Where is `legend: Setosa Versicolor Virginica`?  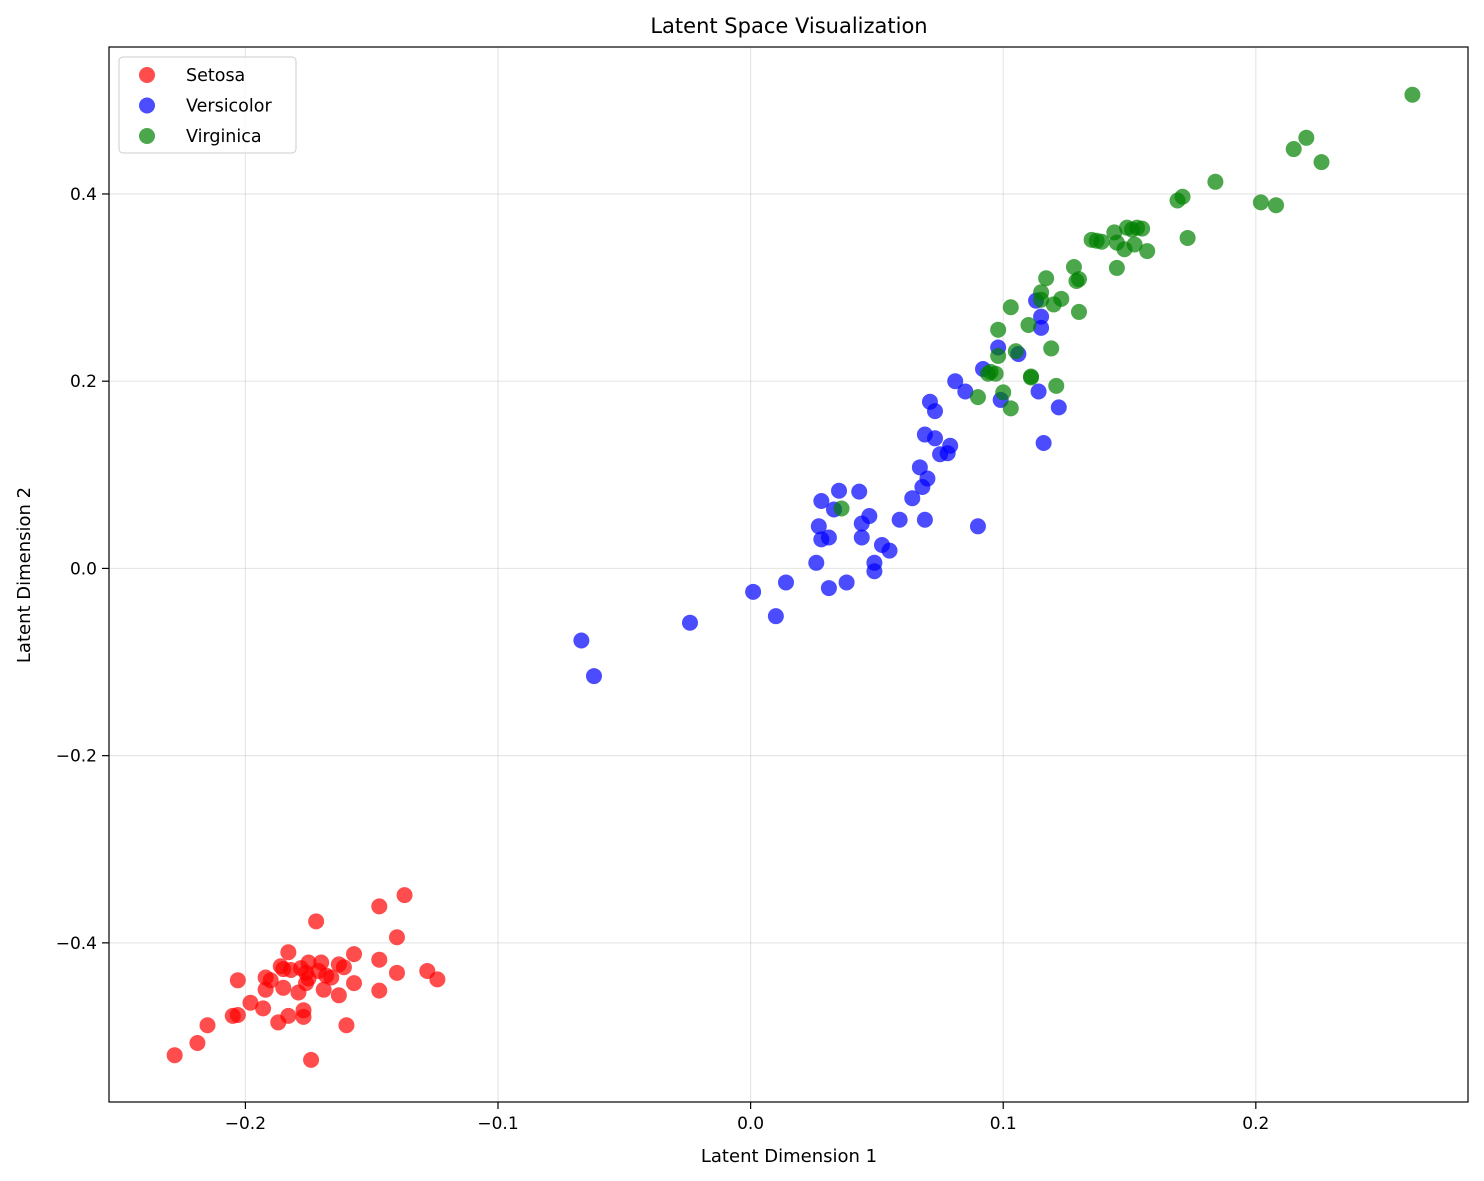 legend: Setosa Versicolor Virginica is located at coordinates (207, 105).